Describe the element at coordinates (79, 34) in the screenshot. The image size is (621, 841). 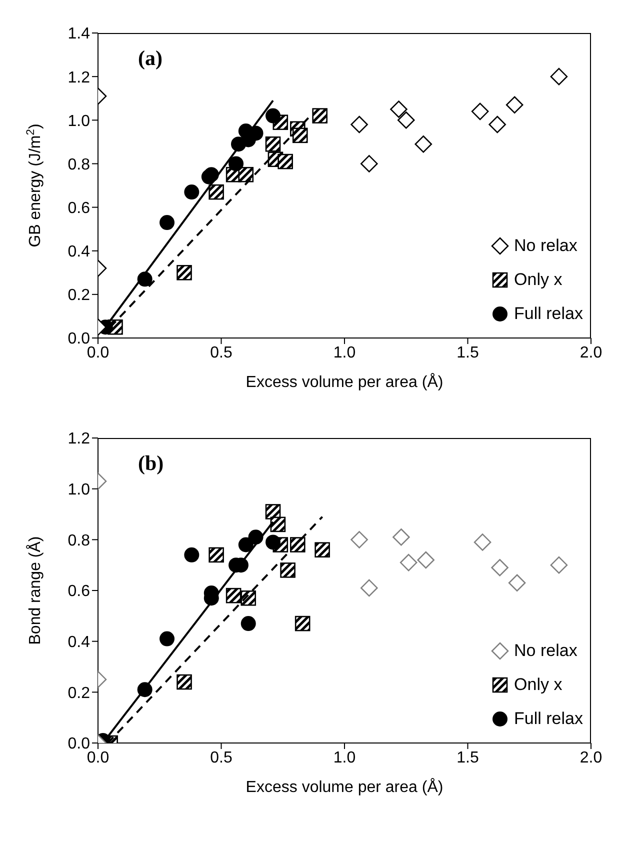
I see `y-tick-label: 1.4` at that location.